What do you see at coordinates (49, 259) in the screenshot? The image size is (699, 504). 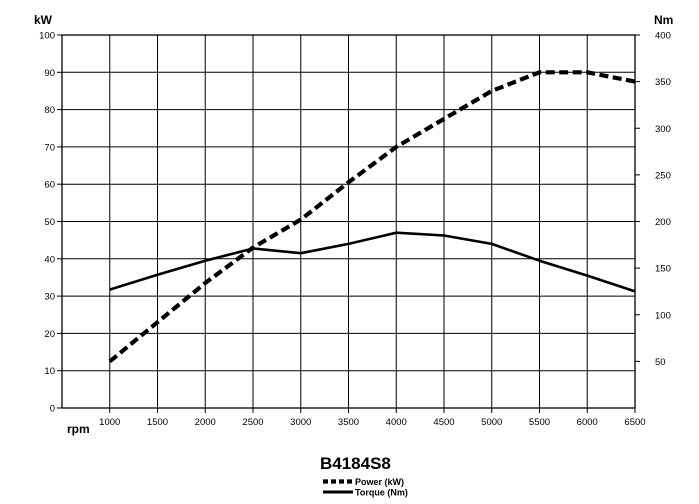 I see `left-axis-tick-label: 40` at bounding box center [49, 259].